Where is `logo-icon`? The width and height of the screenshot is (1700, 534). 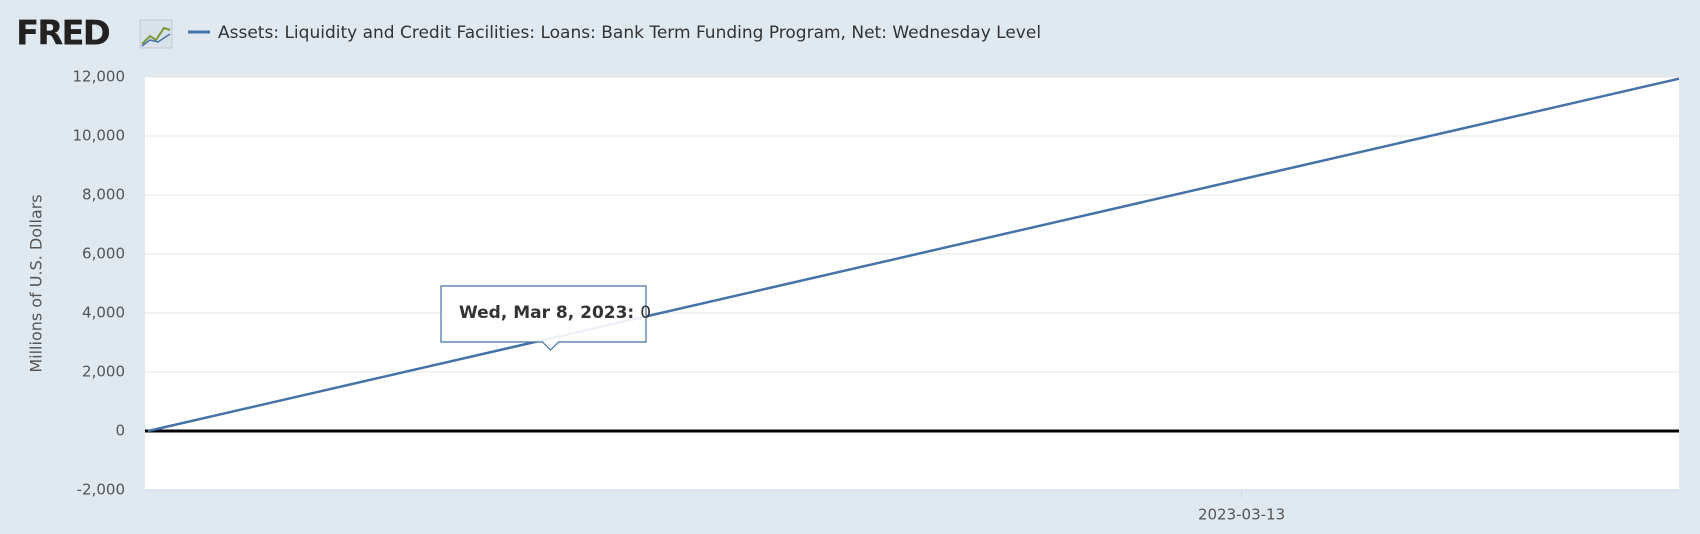
logo-icon is located at coordinates (156, 34).